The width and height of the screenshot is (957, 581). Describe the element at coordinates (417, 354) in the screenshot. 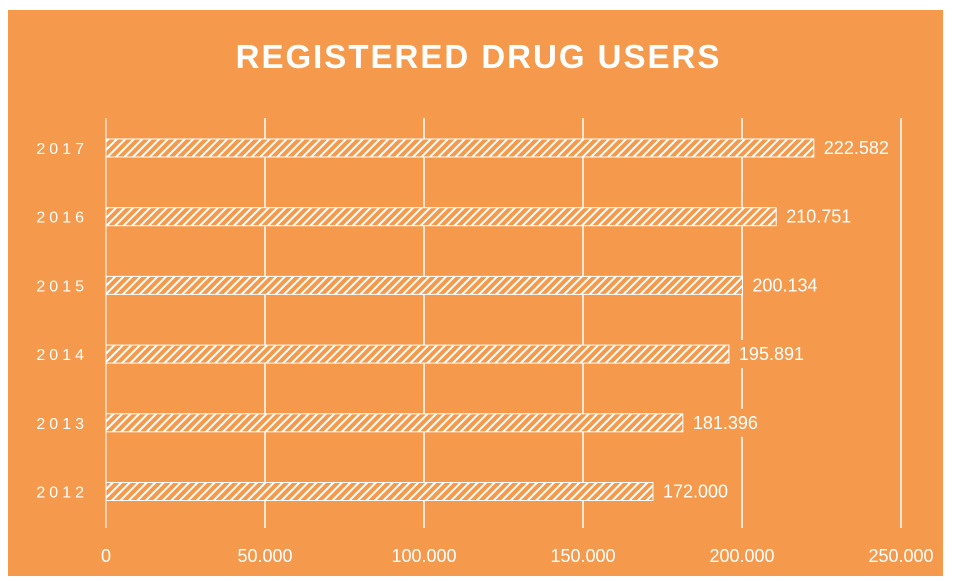

I see `bar-2014` at that location.